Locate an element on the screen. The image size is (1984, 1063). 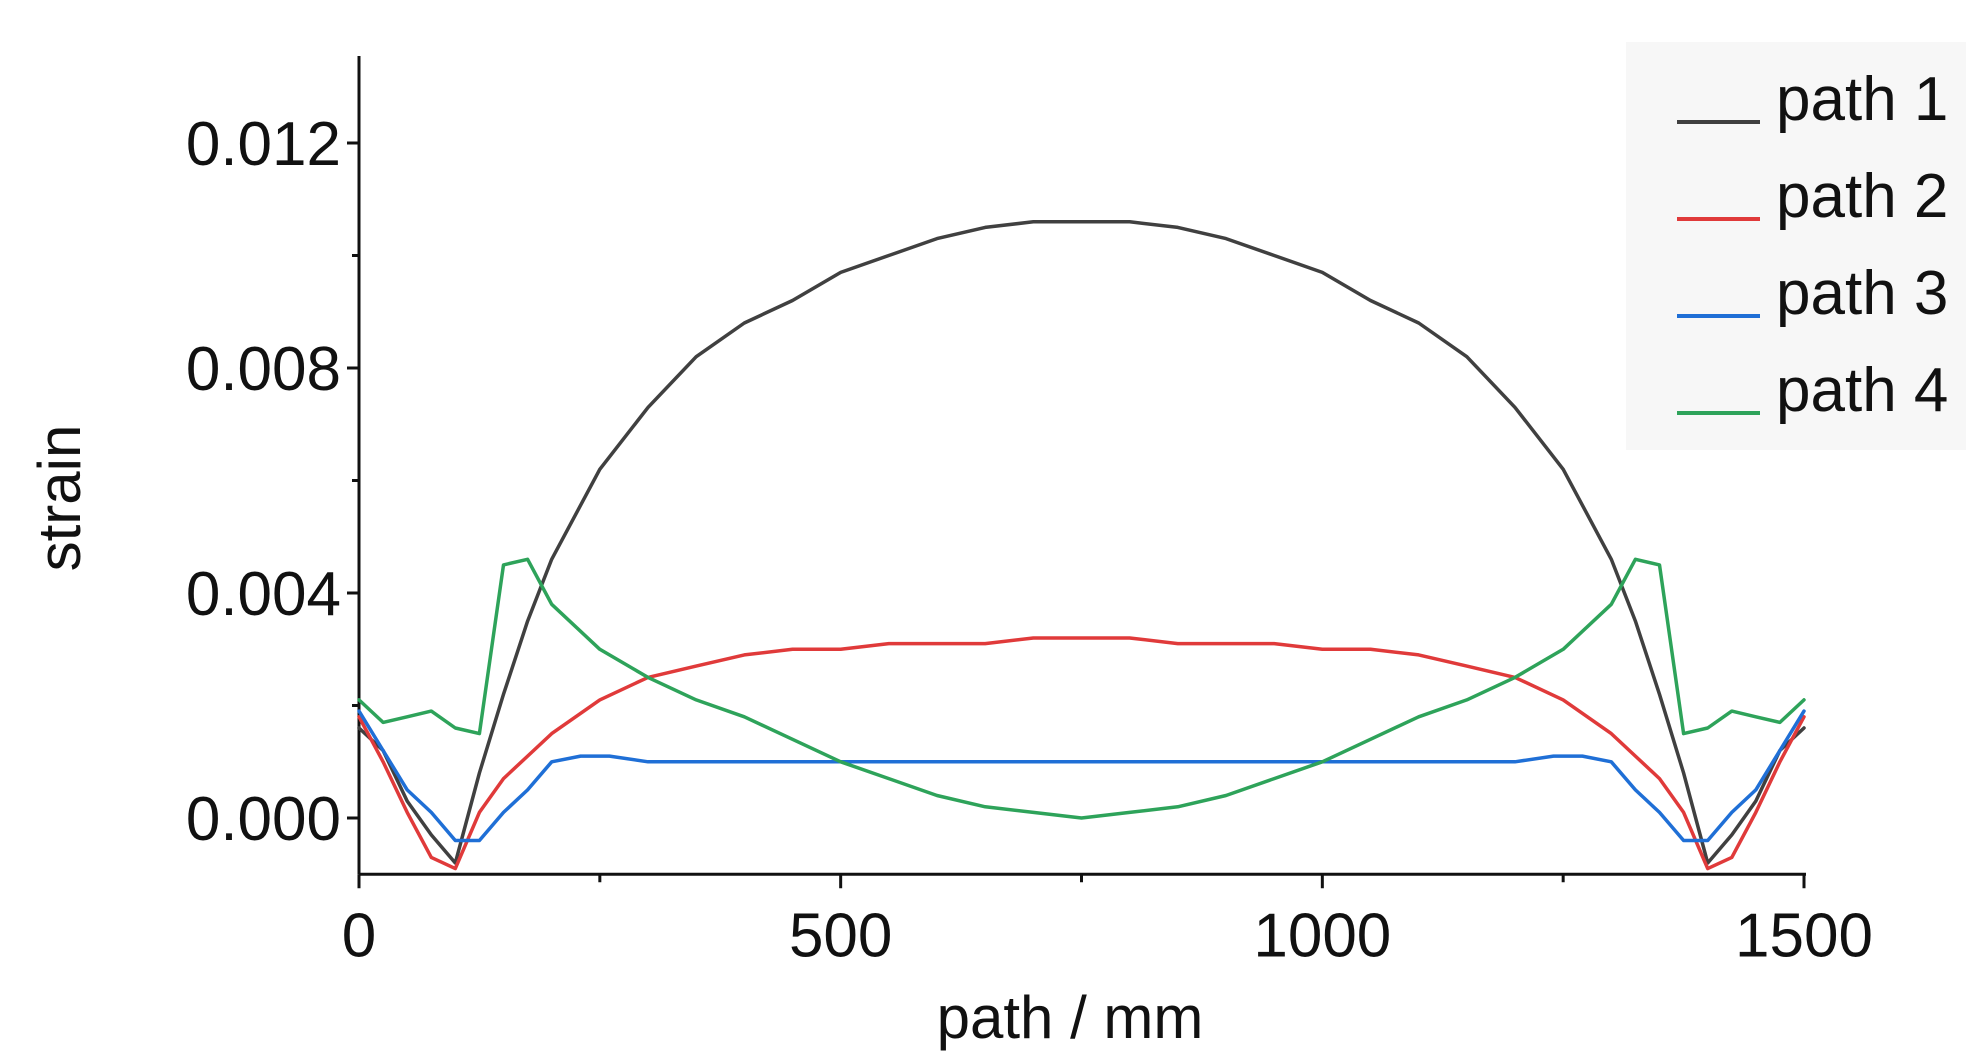
legend-label-path-2: path 2 is located at coordinates (1862, 196).